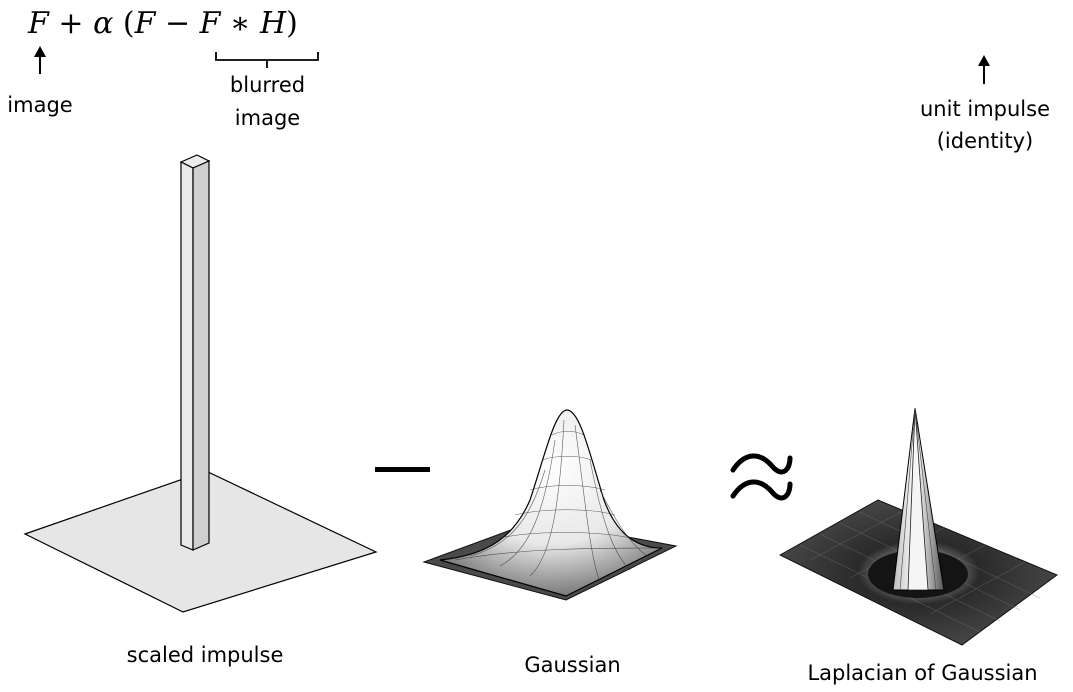  What do you see at coordinates (40, 60) in the screenshot?
I see `image-arrow` at bounding box center [40, 60].